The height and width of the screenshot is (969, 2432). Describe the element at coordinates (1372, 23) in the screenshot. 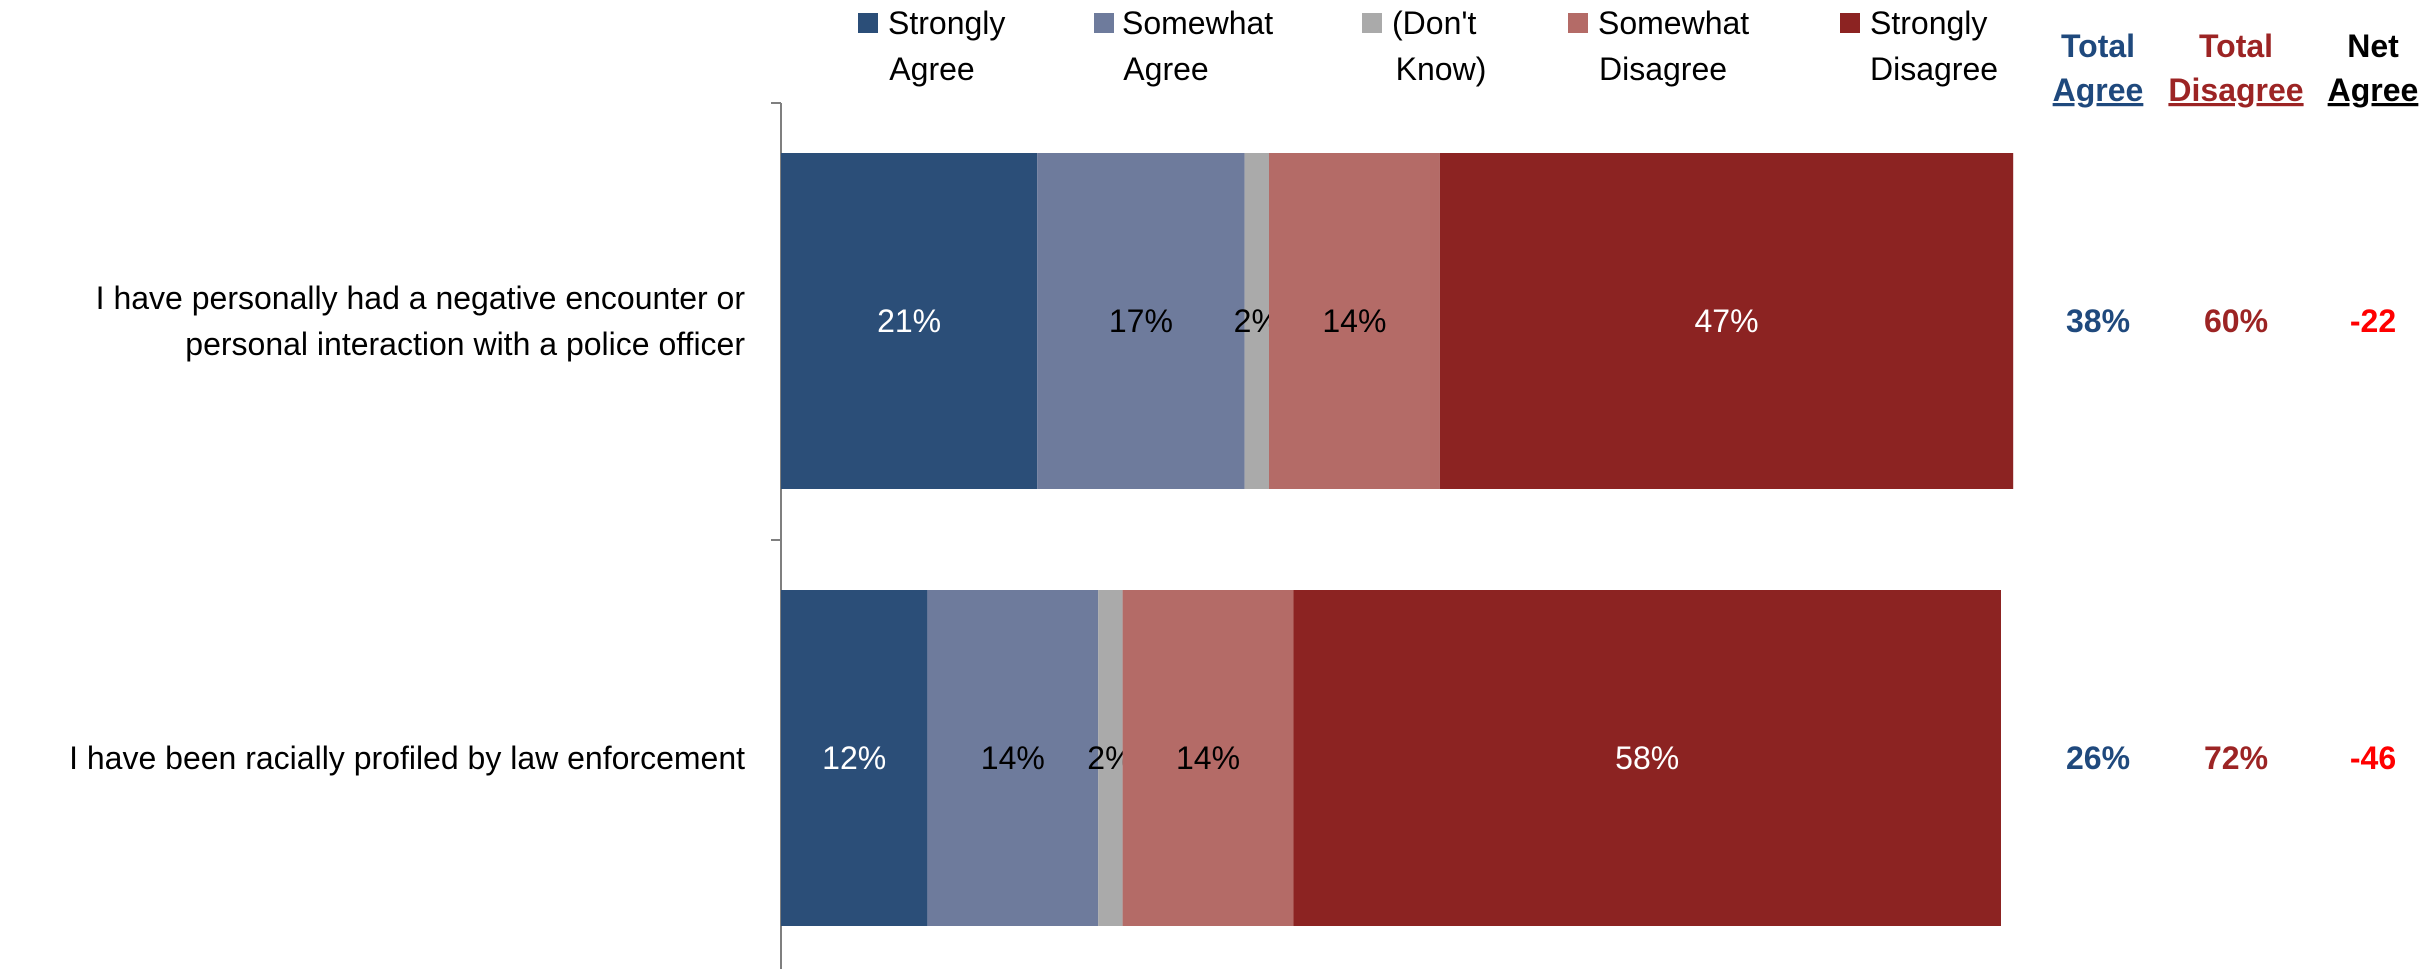

I see `legend-swatch-don-t-know` at that location.